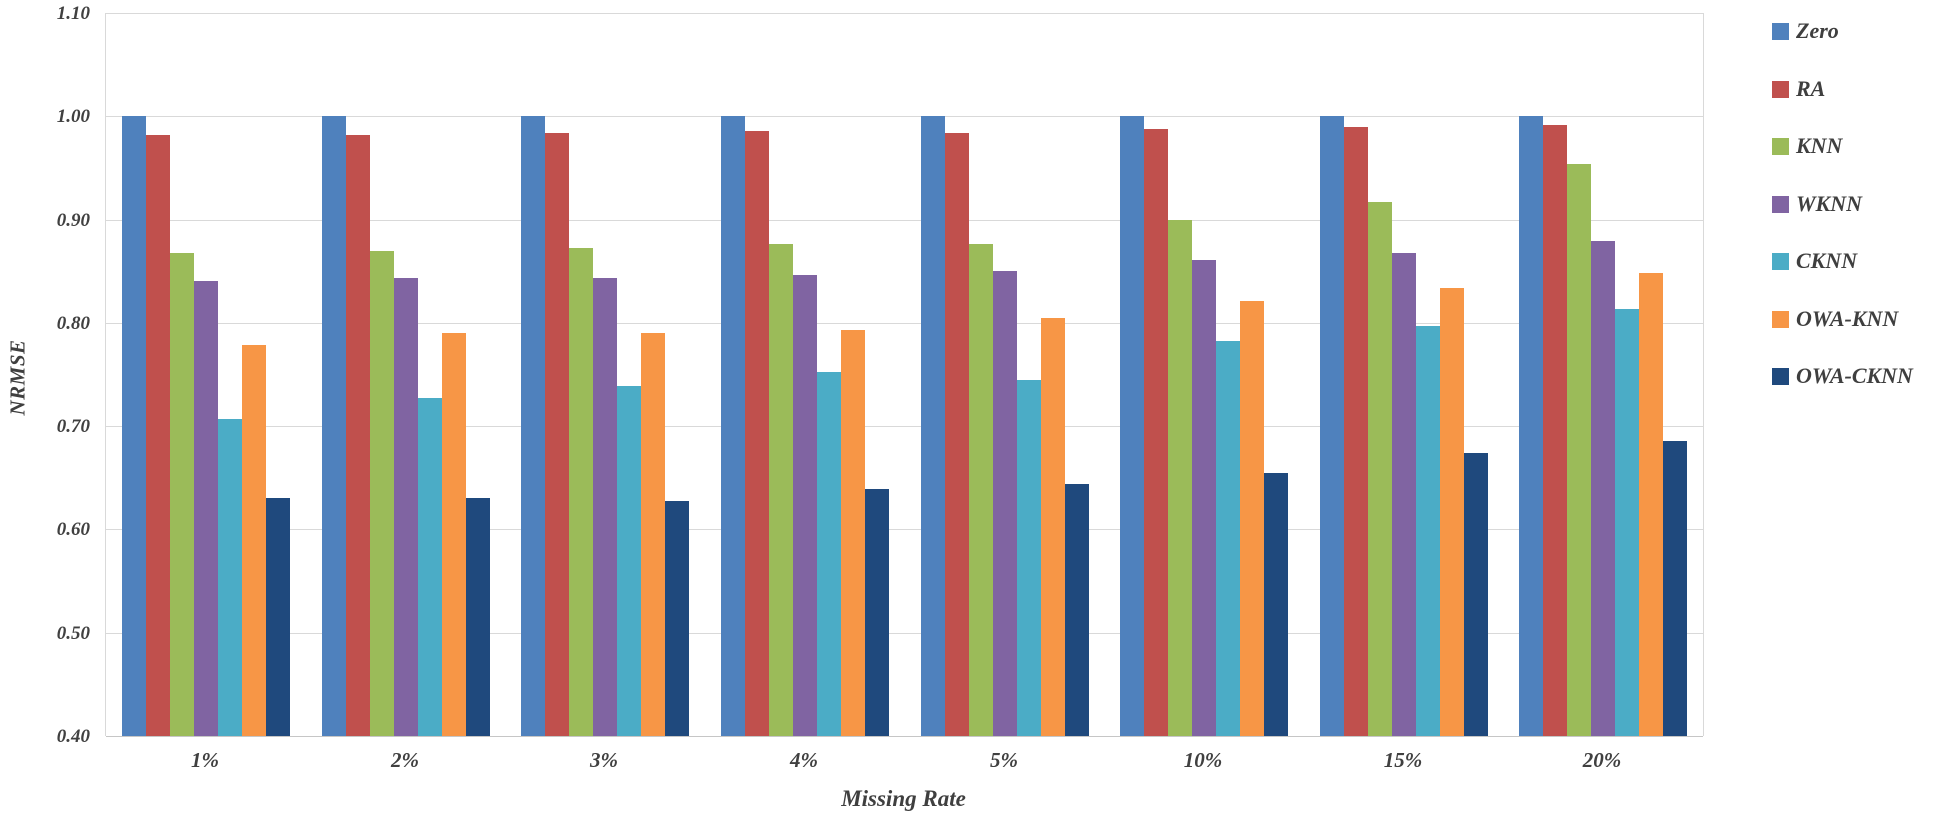  I want to click on legend-swatch-ra, so click(1780, 89).